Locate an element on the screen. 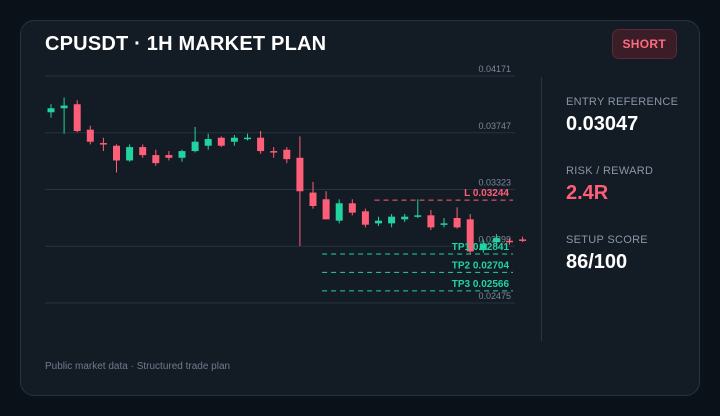 The image size is (720, 416). y-tick-label: 0.02475 is located at coordinates (494, 296).